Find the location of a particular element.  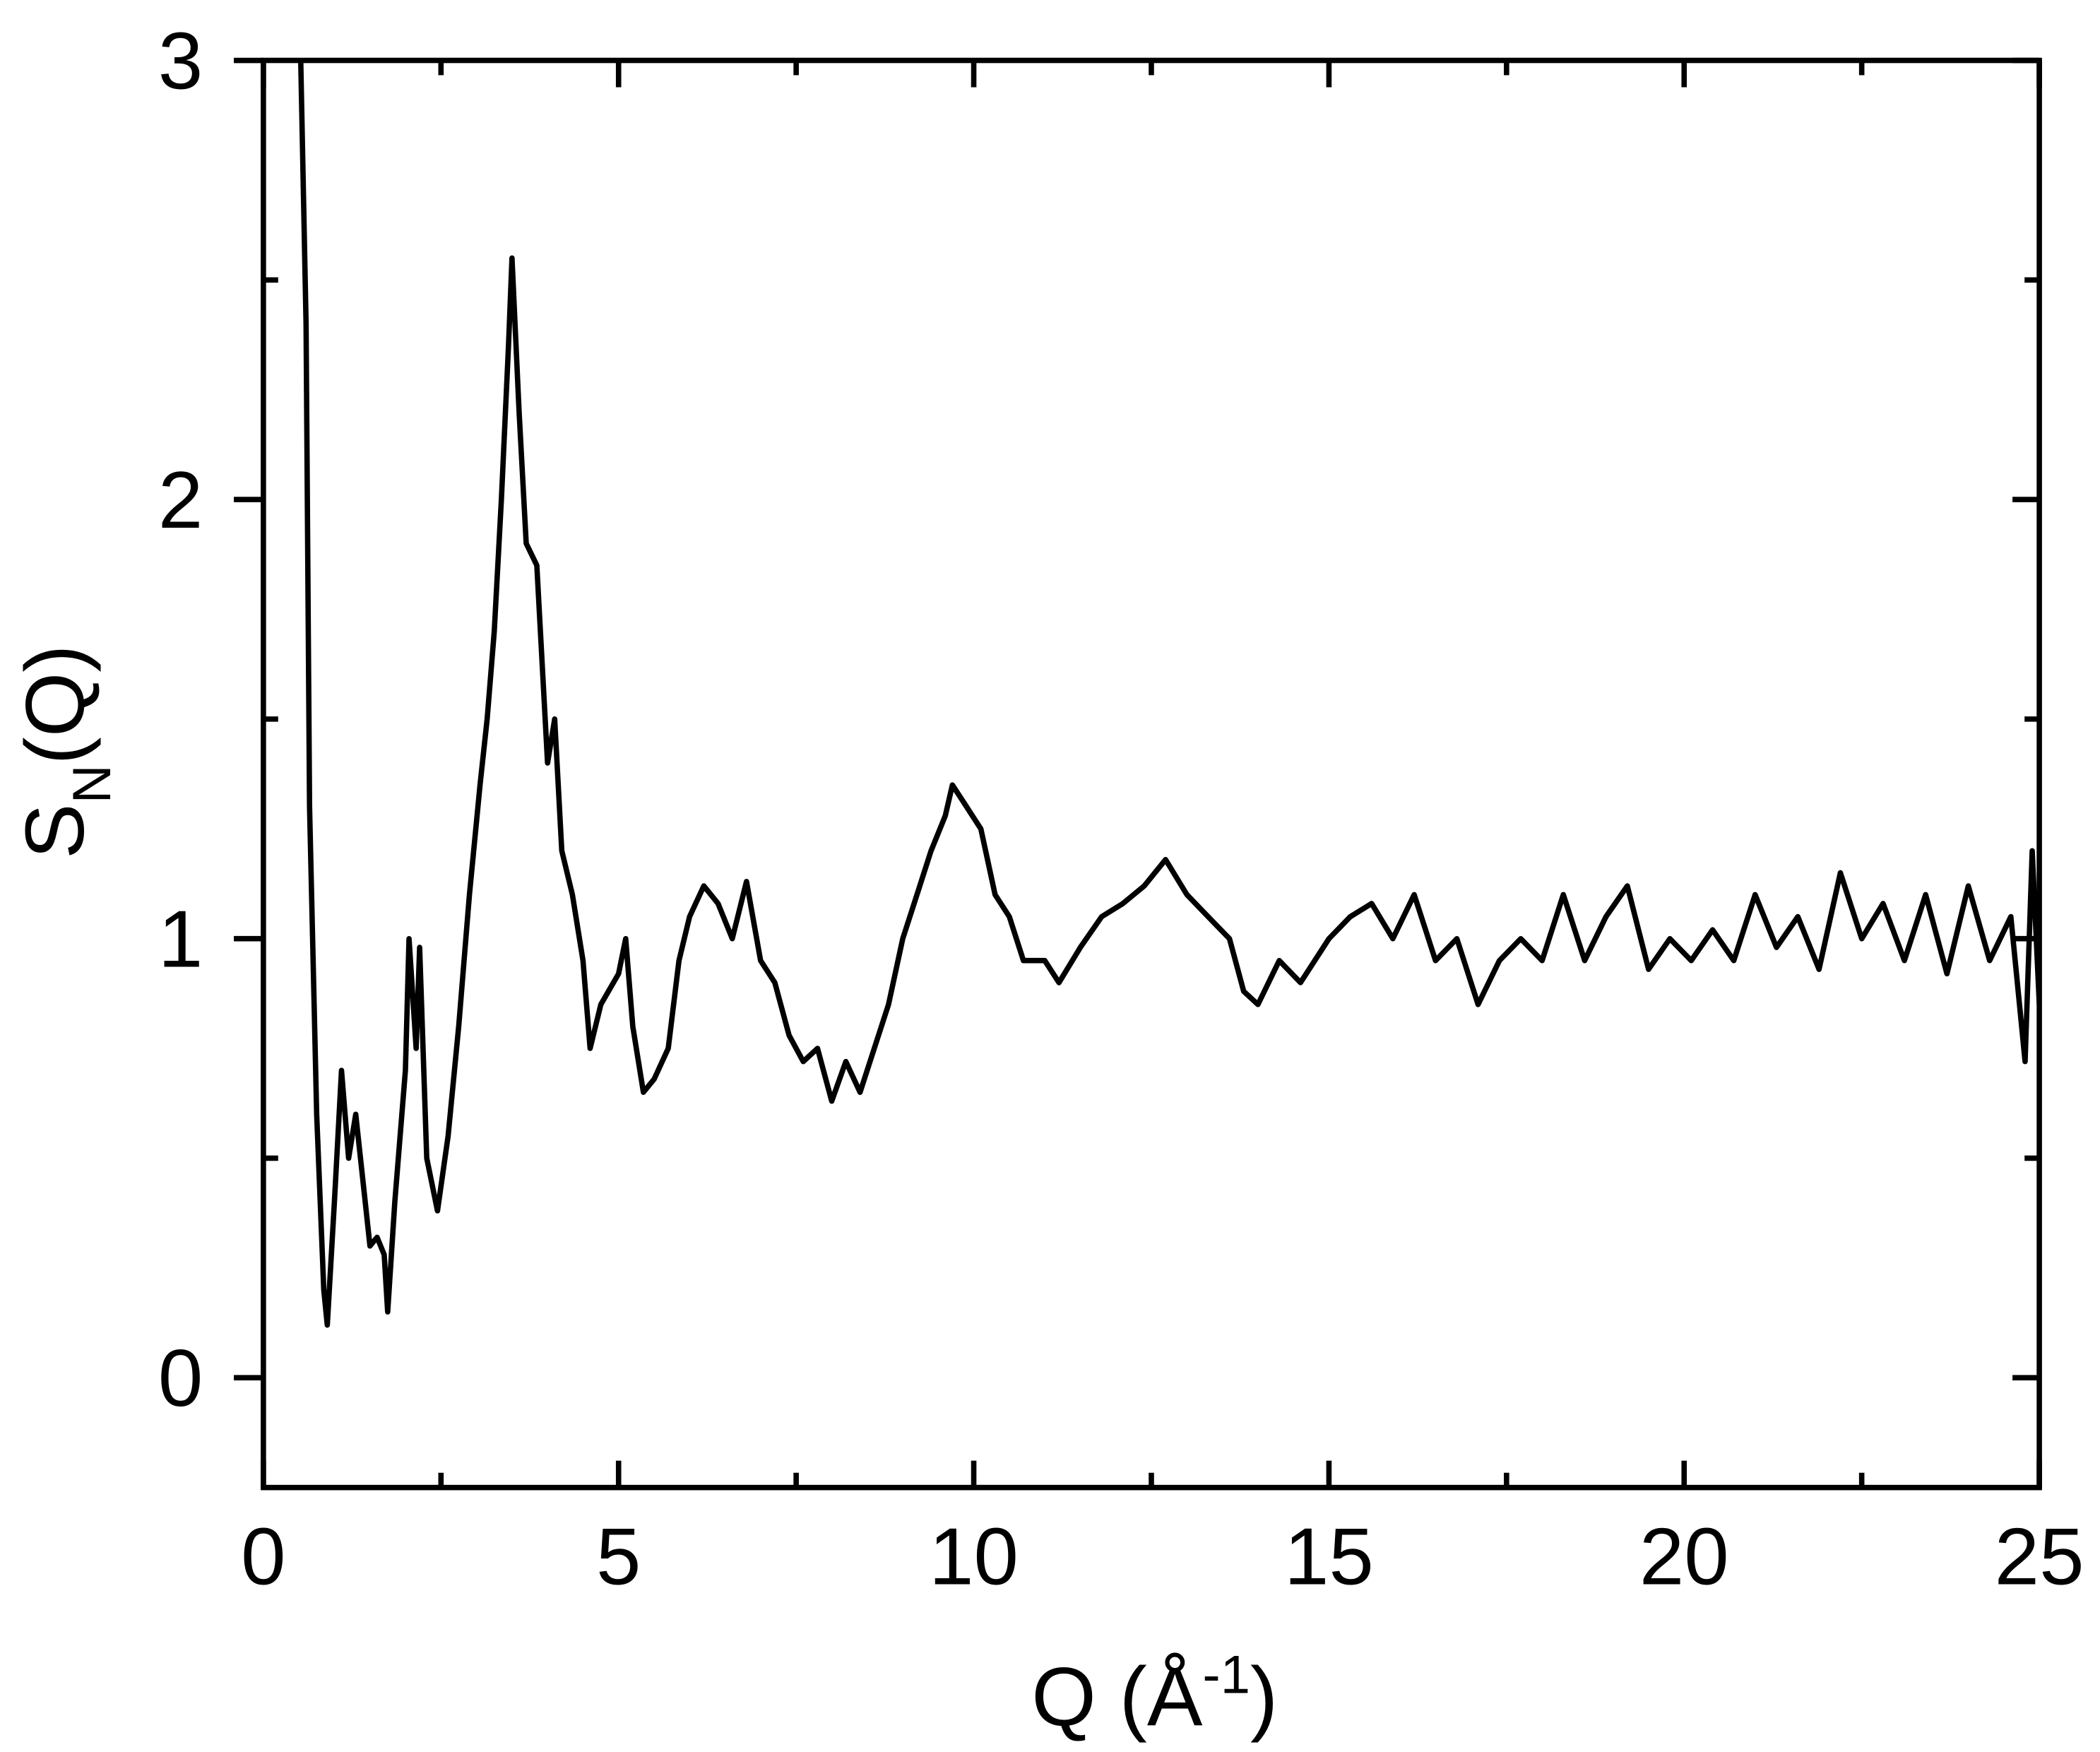

y-label-sub: N is located at coordinates (92, 784).